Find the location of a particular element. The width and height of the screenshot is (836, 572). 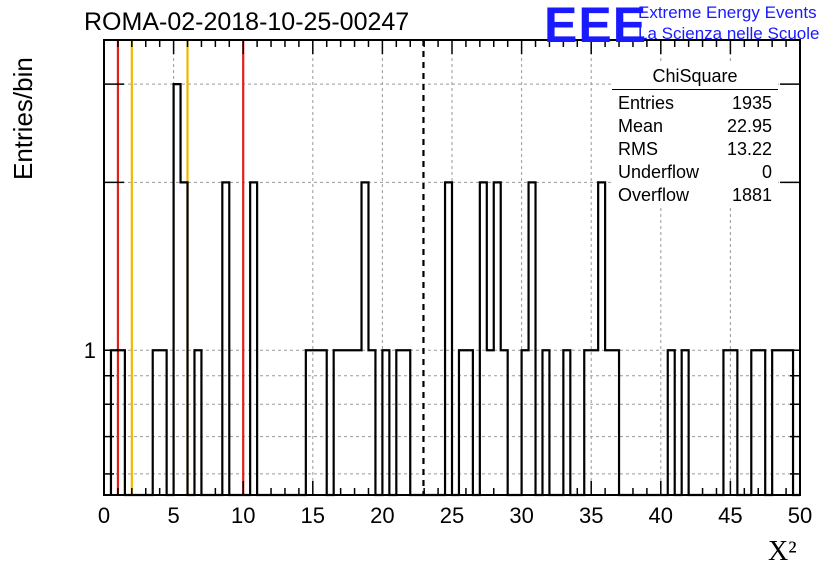

x-tick-label: 25 is located at coordinates (452, 515).